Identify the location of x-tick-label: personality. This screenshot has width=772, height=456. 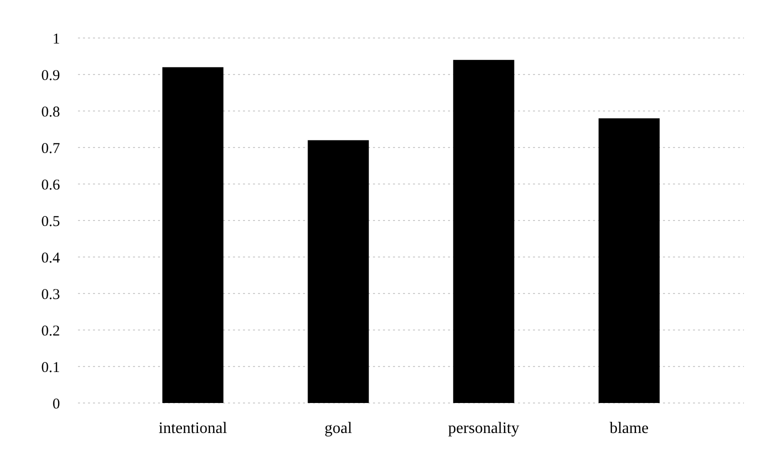
(484, 428).